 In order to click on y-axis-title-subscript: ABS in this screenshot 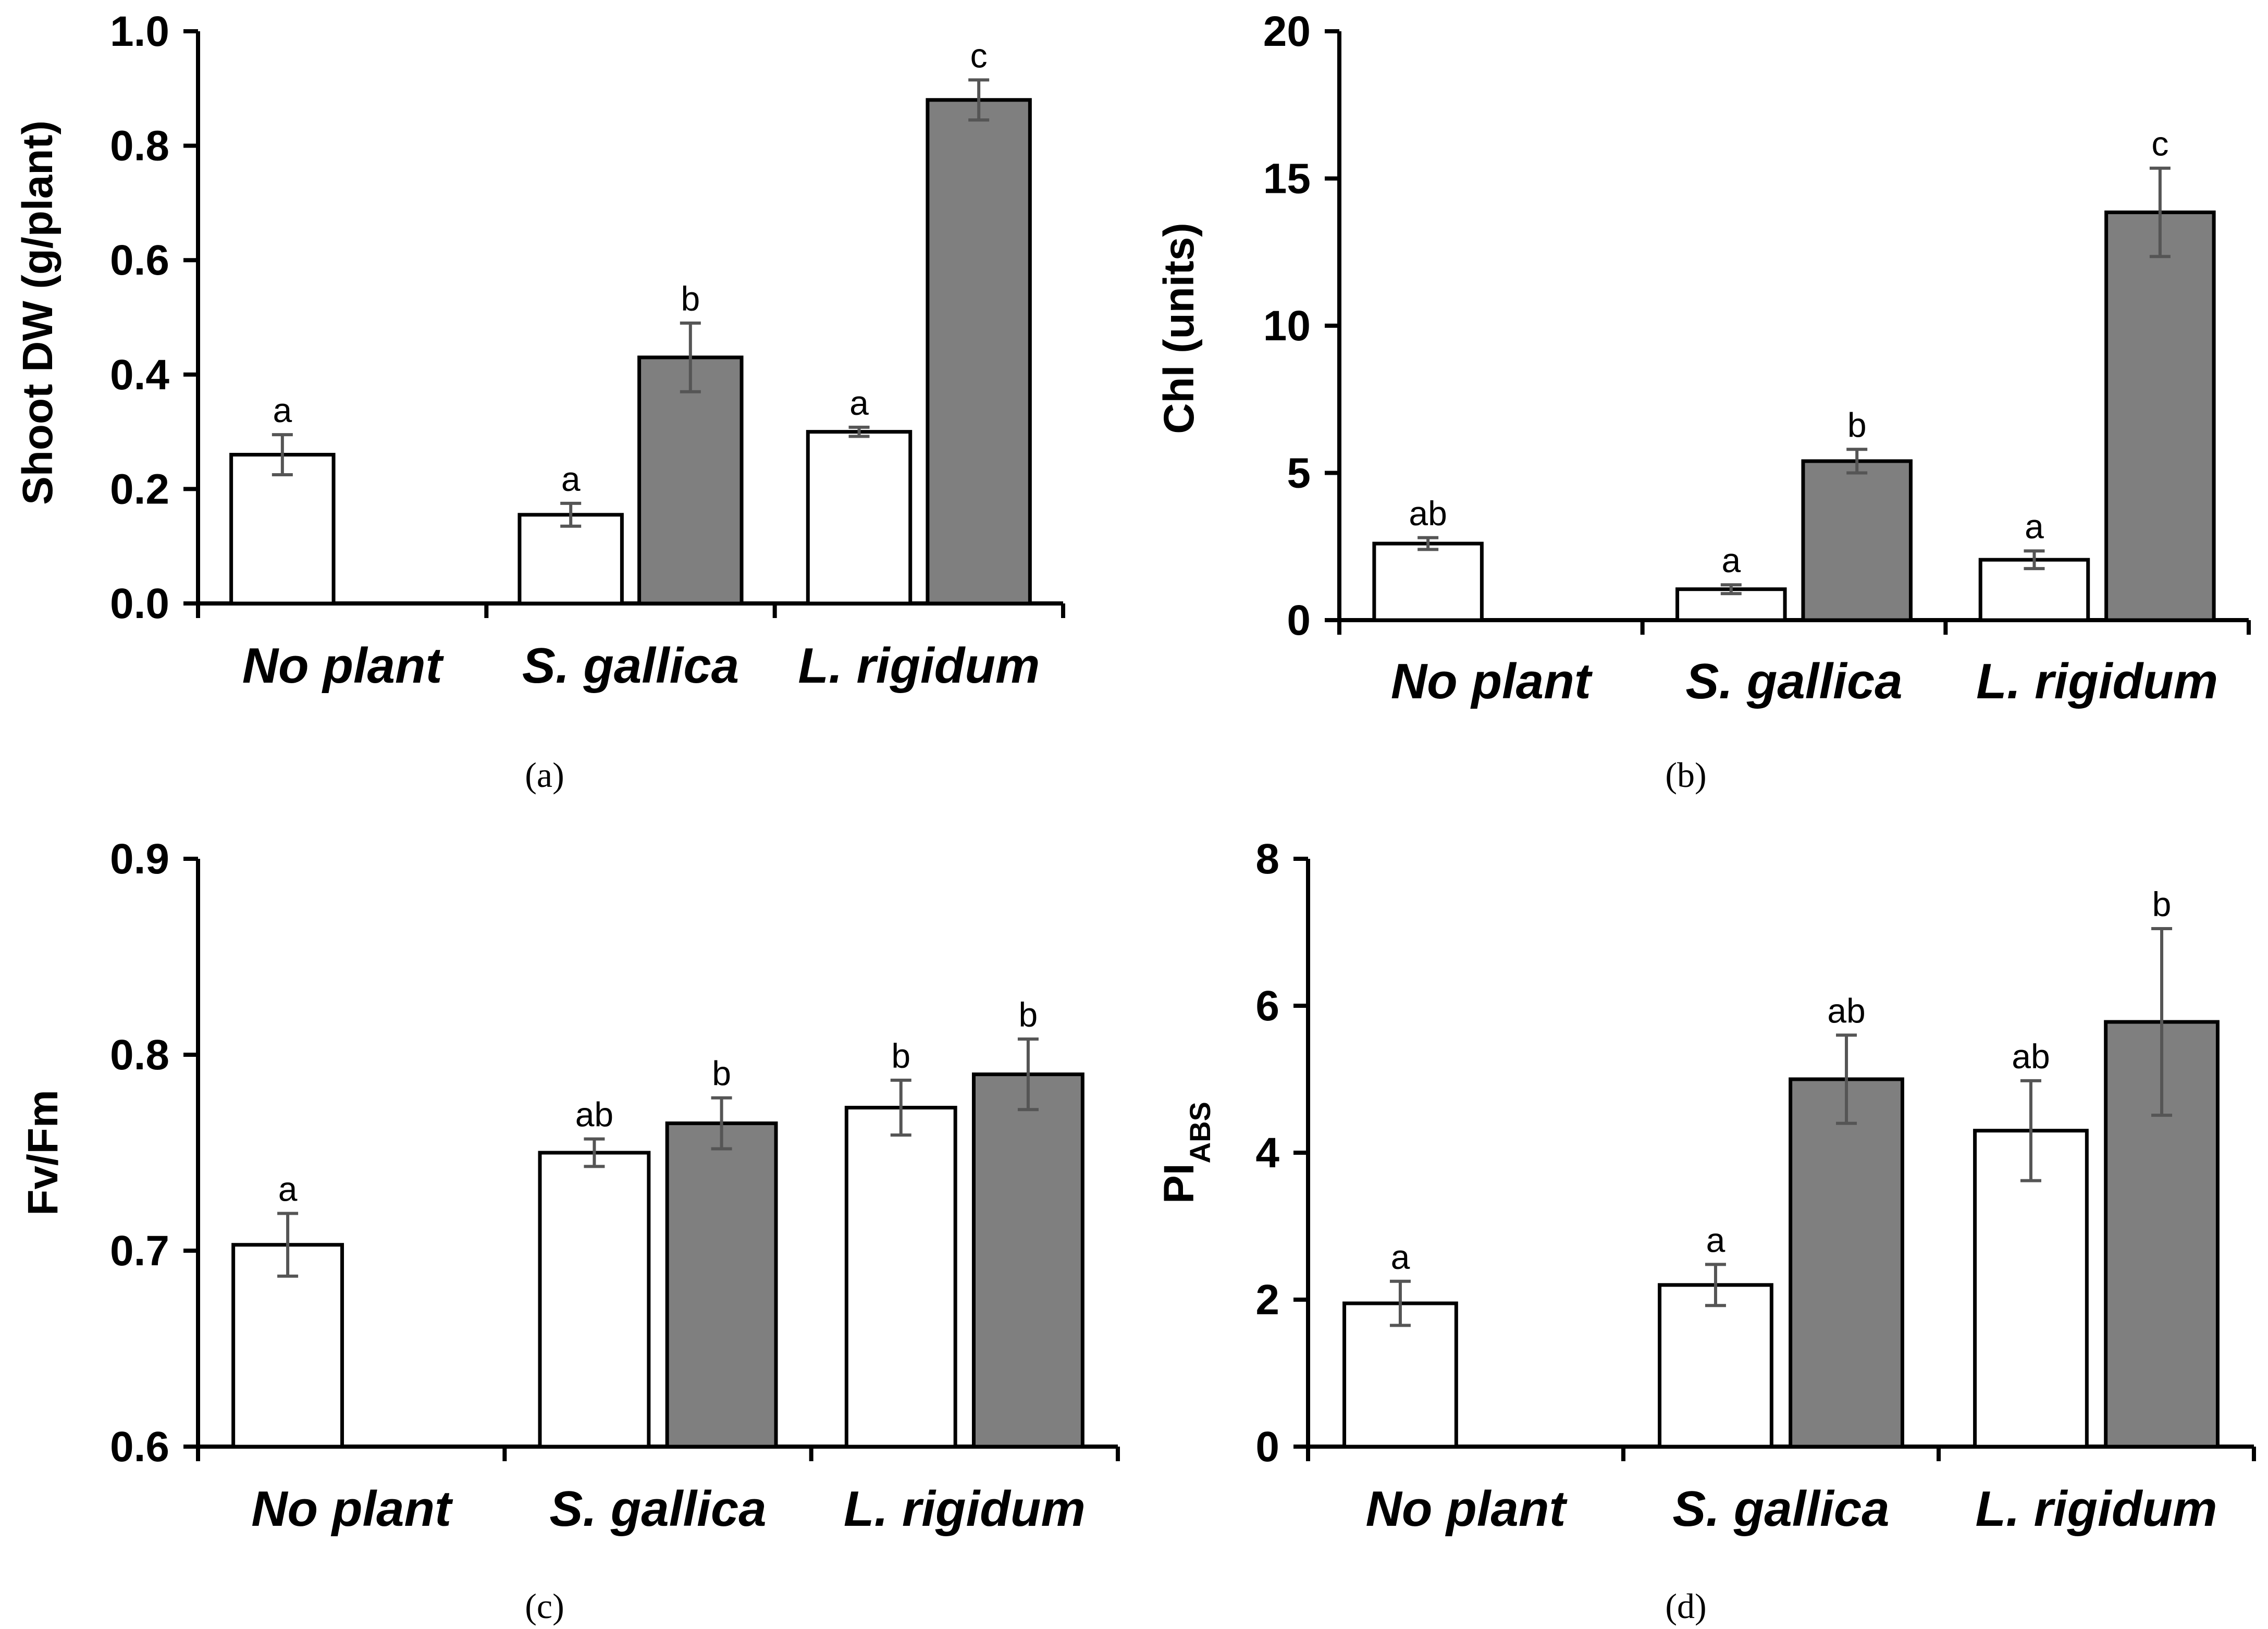, I will do `click(1200, 1132)`.